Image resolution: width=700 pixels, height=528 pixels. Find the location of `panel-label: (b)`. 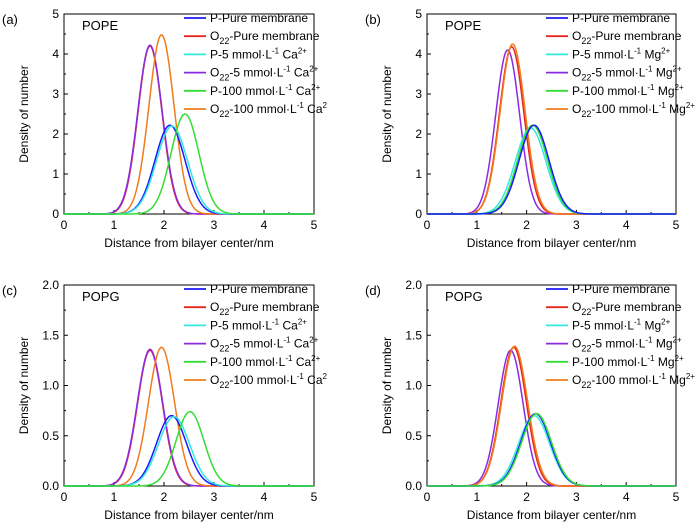

panel-label: (b) is located at coordinates (373, 19).